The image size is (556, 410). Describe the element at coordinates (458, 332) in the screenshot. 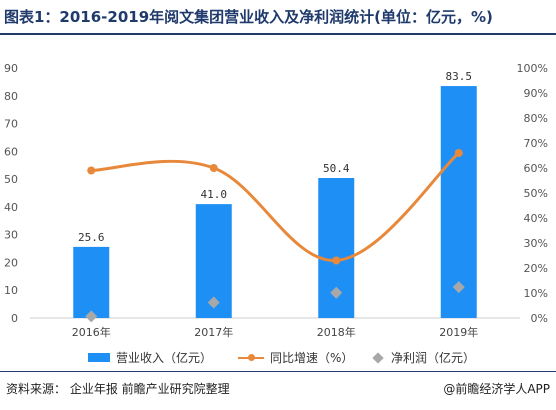

I see `x-tick-label: 2019年` at that location.